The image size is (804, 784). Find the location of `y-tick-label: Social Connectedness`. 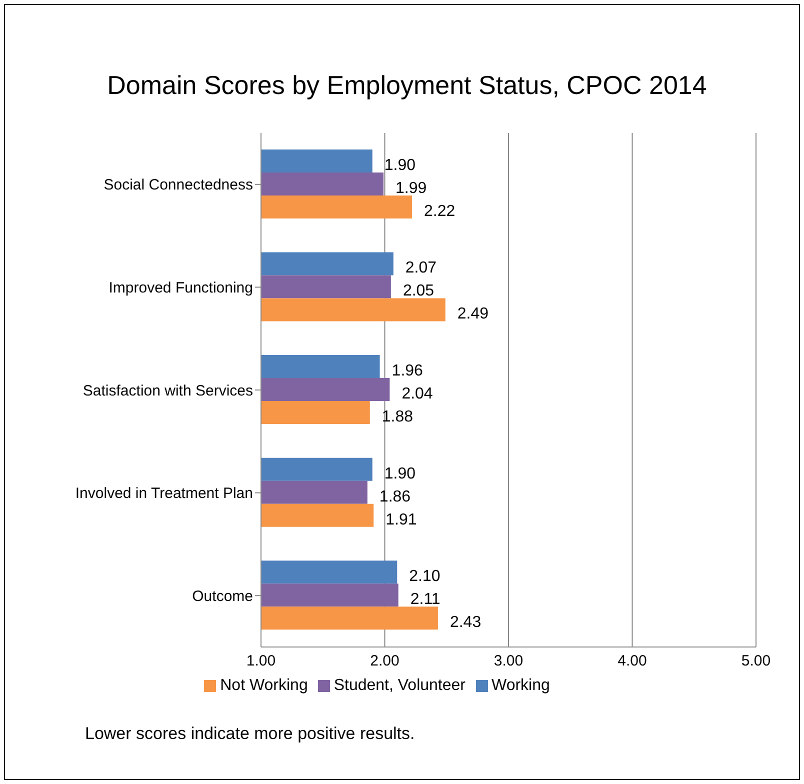

y-tick-label: Social Connectedness is located at coordinates (178, 185).